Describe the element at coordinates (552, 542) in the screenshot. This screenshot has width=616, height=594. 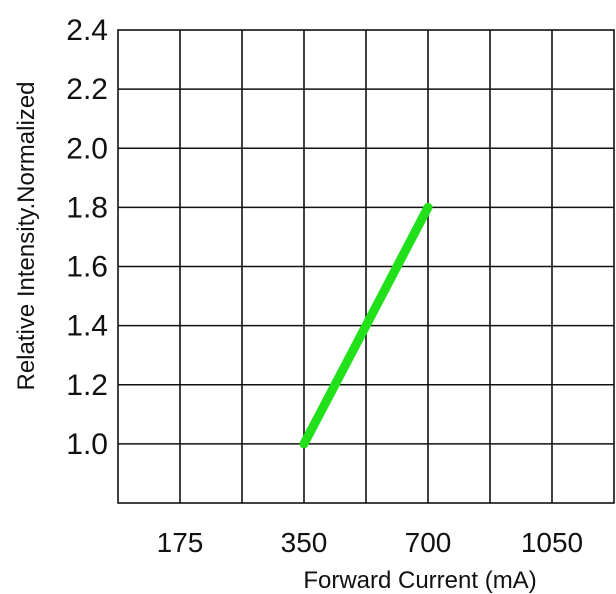
I see `x-tick-label: 1050` at that location.